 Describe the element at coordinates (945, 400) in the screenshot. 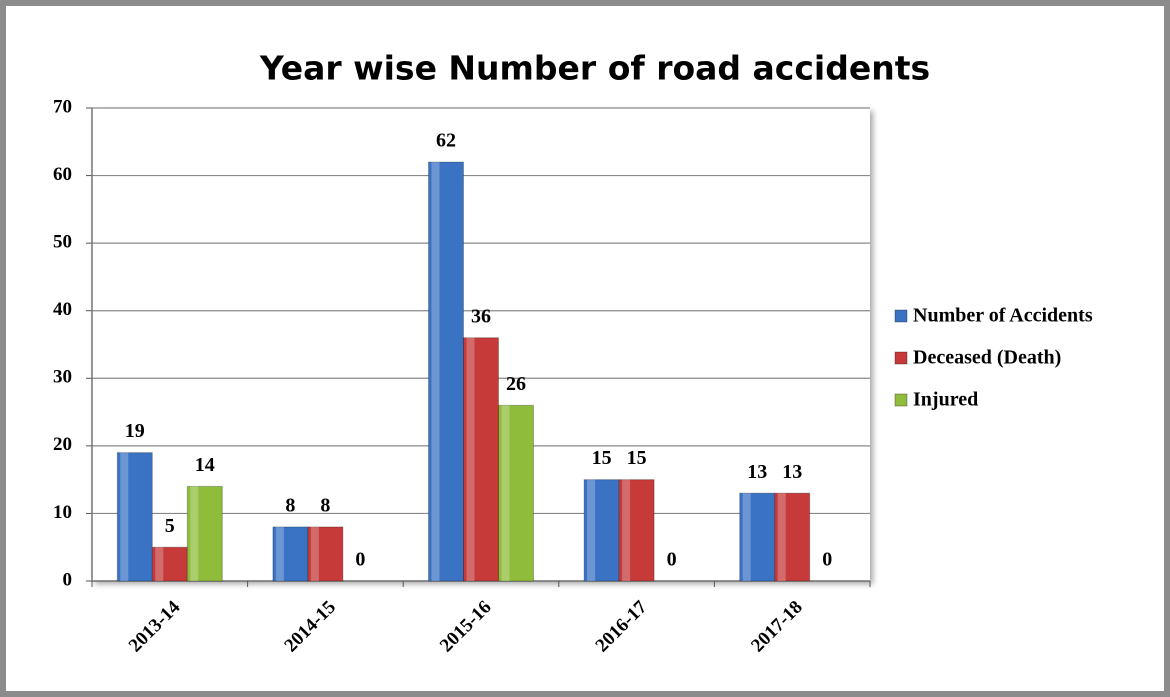

I see `legend-label: Injured` at that location.